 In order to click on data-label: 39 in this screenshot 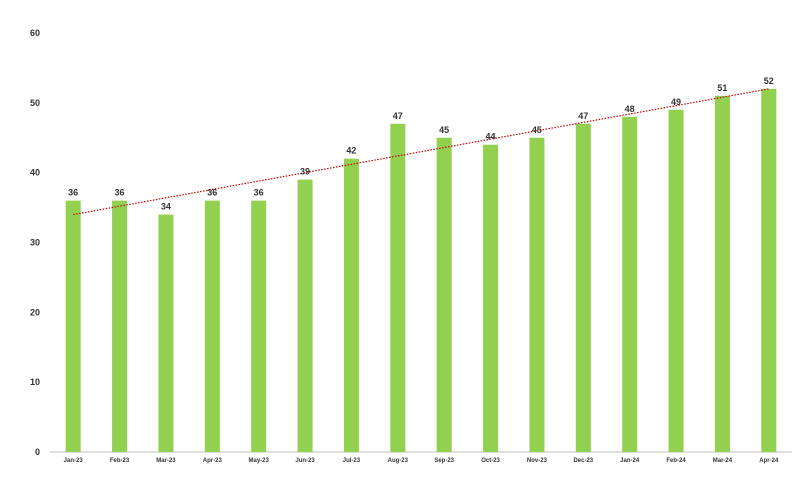, I will do `click(305, 172)`.